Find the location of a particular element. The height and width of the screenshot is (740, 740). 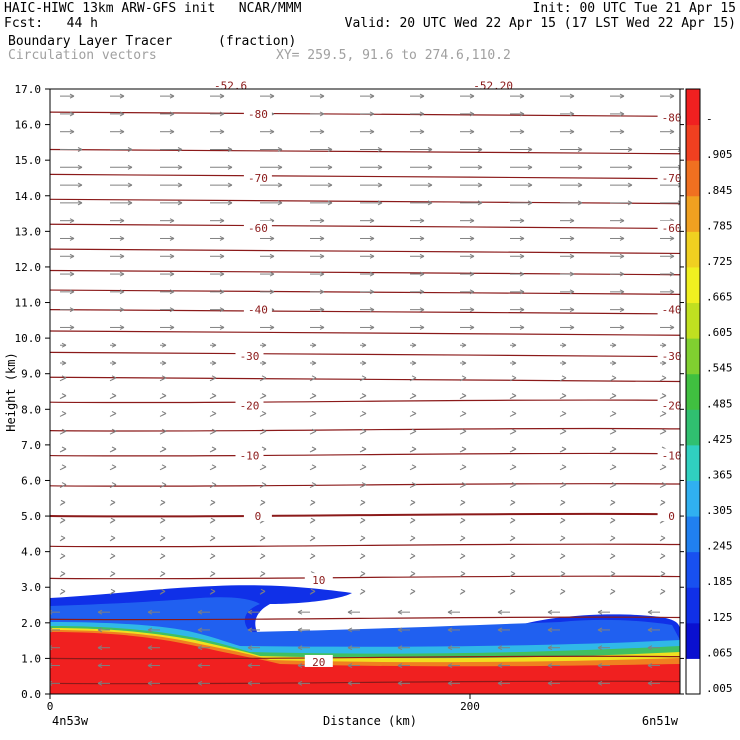

colorbar-label: .185 is located at coordinates (719, 581).